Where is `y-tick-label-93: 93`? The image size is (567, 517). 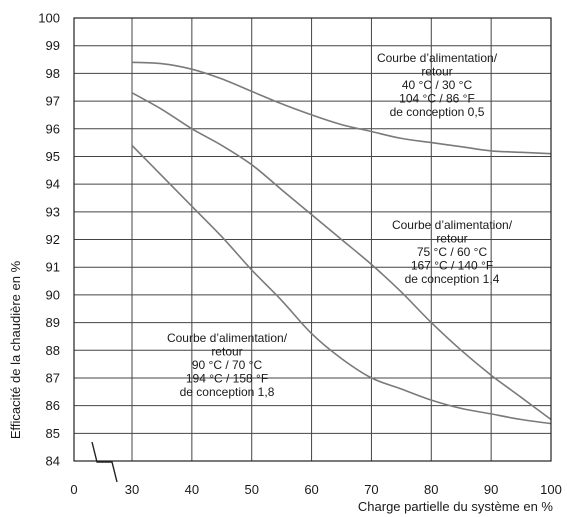 y-tick-label-93: 93 is located at coordinates (53, 211).